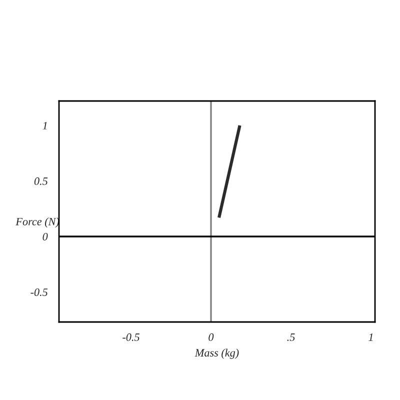 The height and width of the screenshot is (400, 400). Describe the element at coordinates (291, 337) in the screenshot. I see `x-tick-label: .5` at that location.